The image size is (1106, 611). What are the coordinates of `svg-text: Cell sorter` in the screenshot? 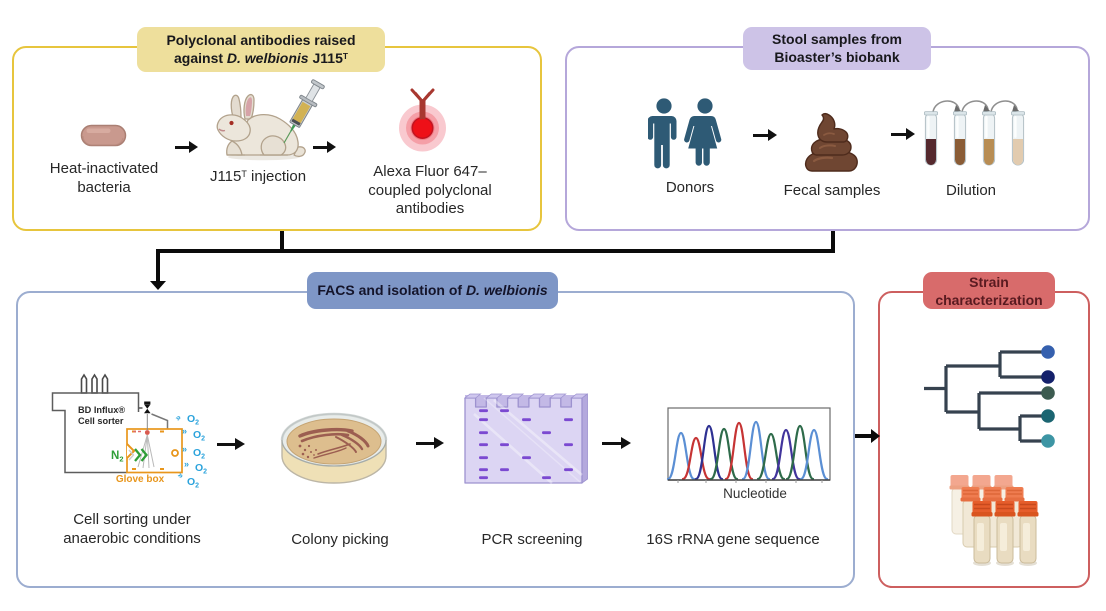 It's located at (101, 421).